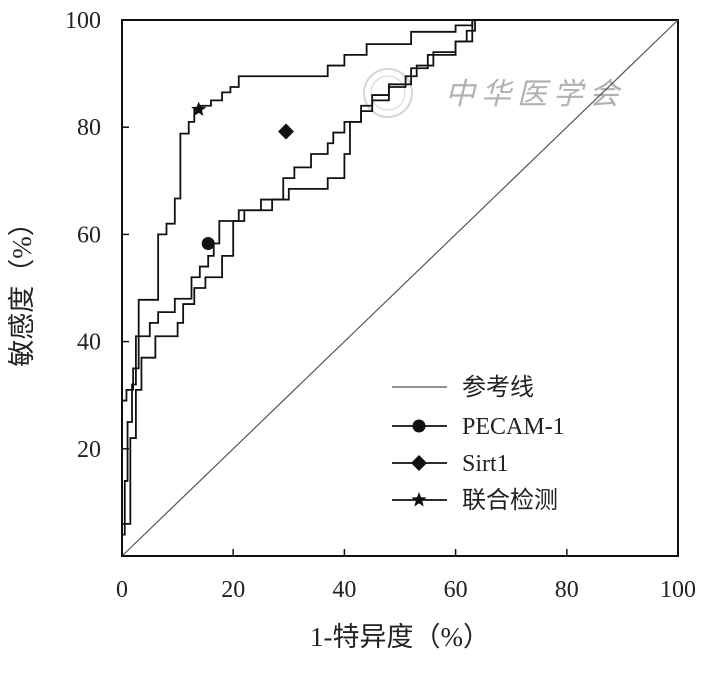 This screenshot has height=687, width=709. I want to click on x-tick-label: 60, so click(456, 590).